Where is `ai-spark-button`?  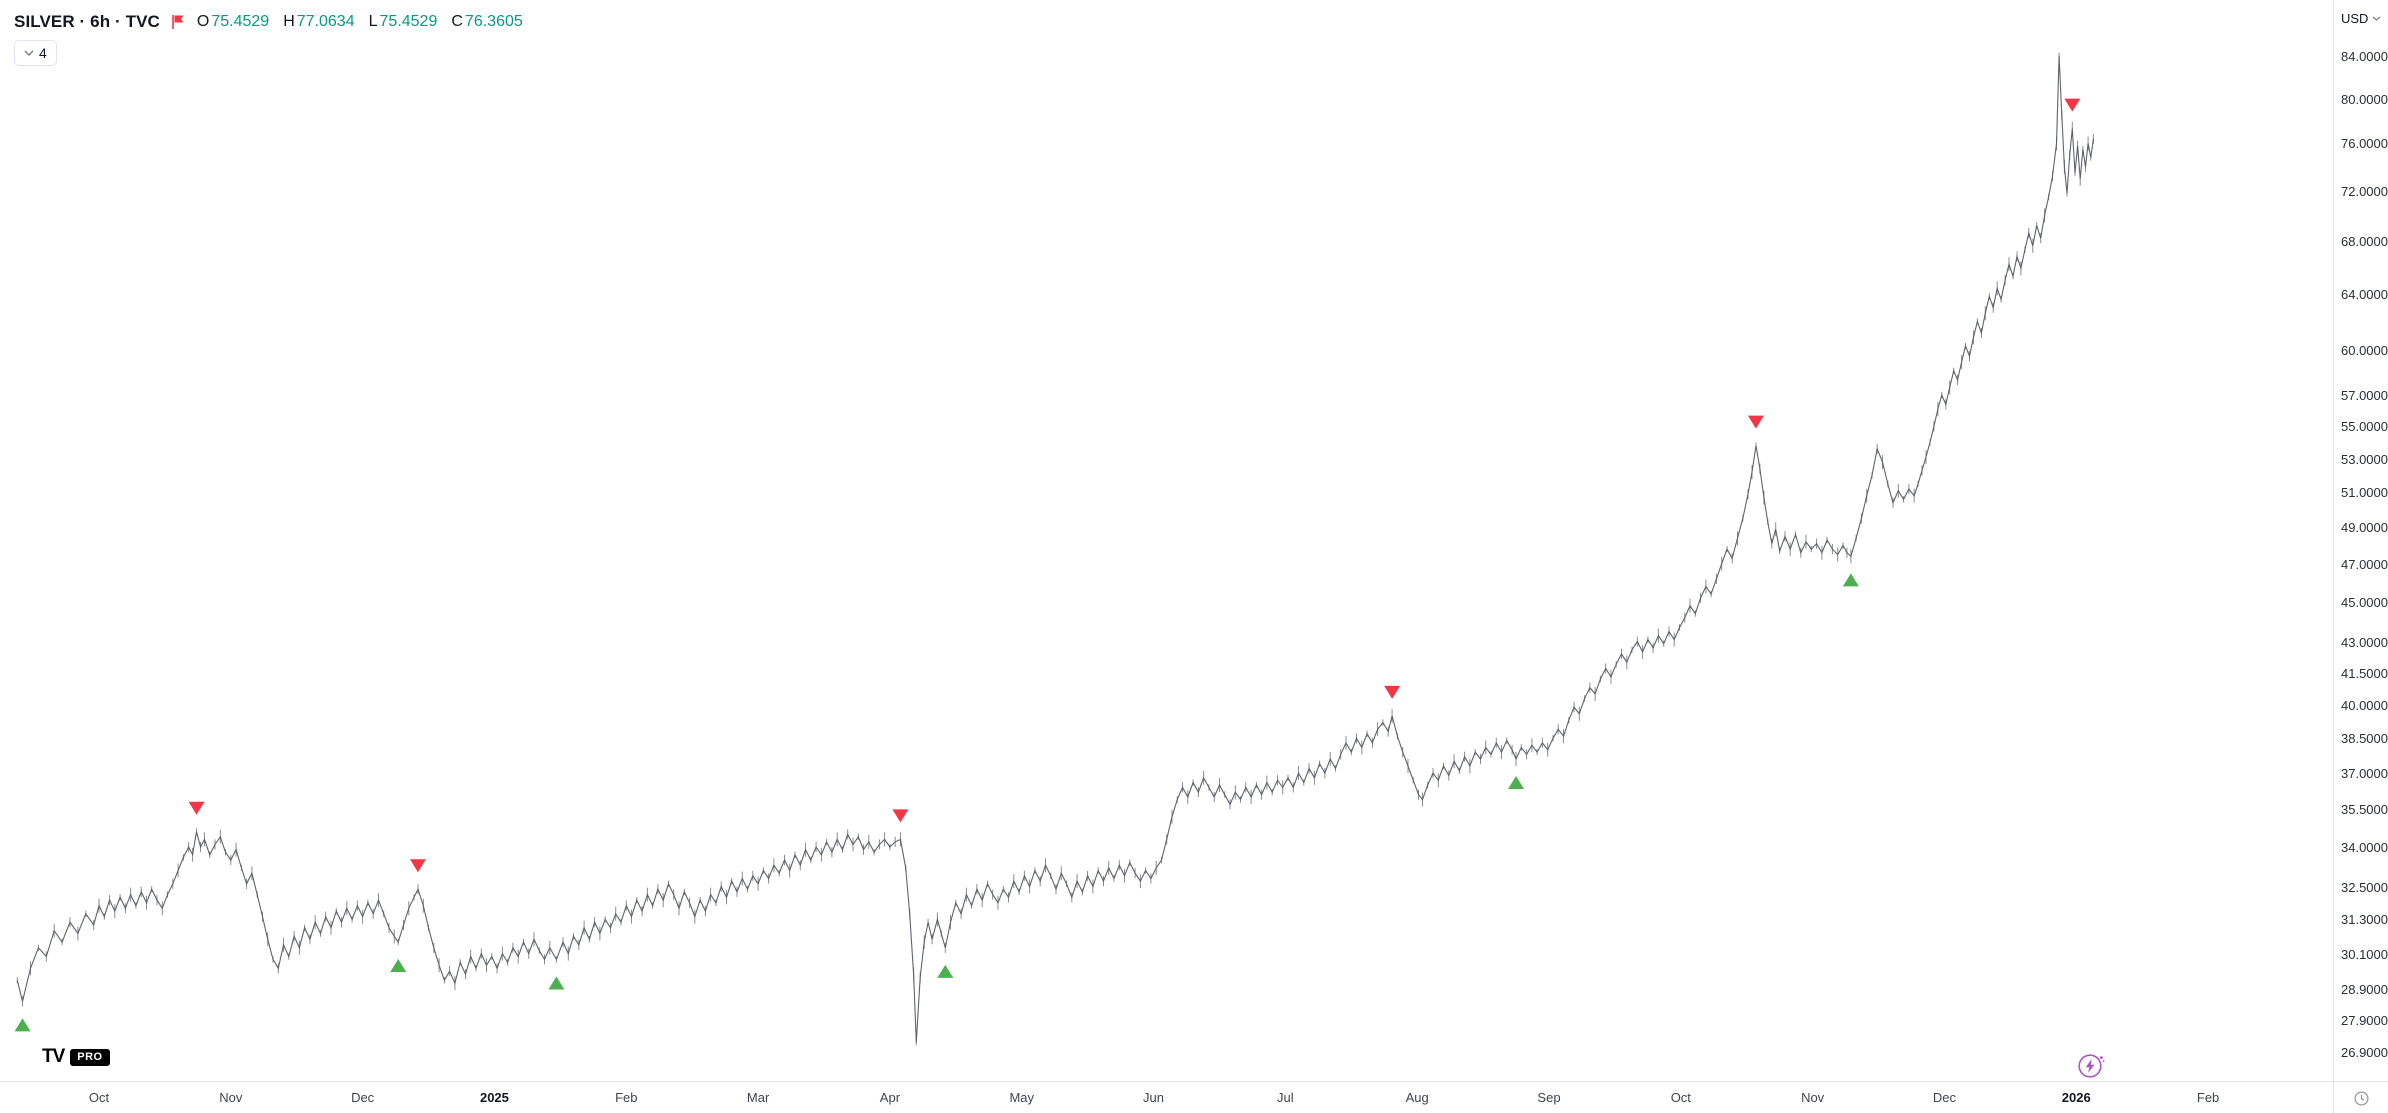
ai-spark-button is located at coordinates (2091, 1066).